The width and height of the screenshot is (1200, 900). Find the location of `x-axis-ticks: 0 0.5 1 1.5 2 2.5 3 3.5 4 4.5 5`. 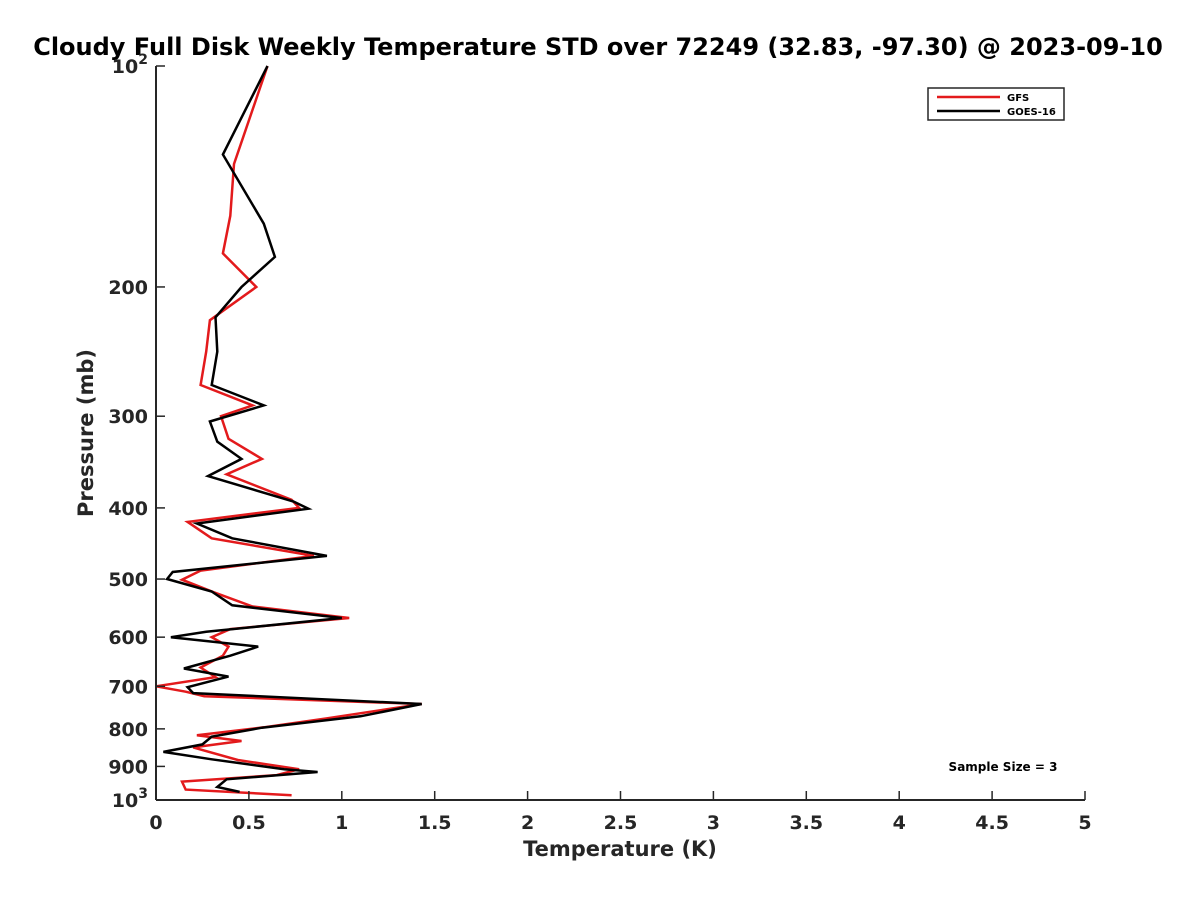

x-axis-ticks: 0 0.5 1 1.5 2 2.5 3 3.5 4 4.5 5 is located at coordinates (620, 812).